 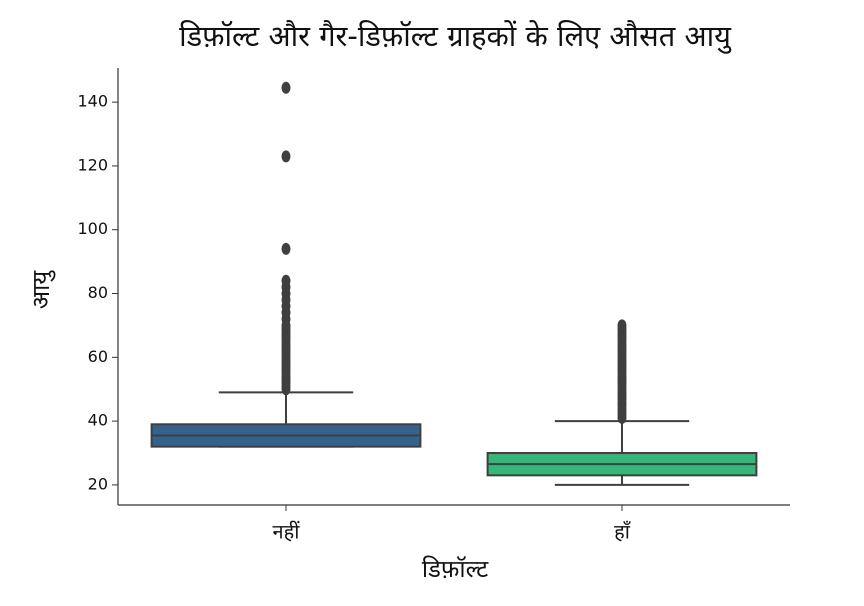 I want to click on y-axis-label: आयु, so click(x=41, y=290).